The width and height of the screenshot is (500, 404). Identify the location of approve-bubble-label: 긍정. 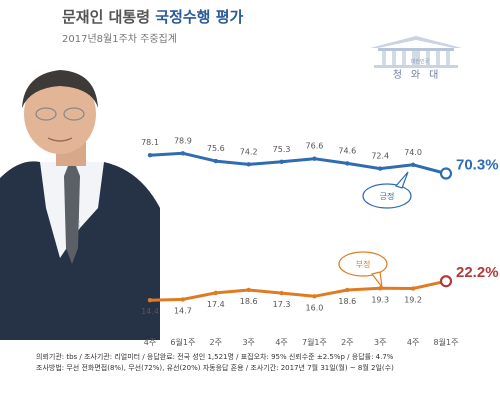
(387, 196).